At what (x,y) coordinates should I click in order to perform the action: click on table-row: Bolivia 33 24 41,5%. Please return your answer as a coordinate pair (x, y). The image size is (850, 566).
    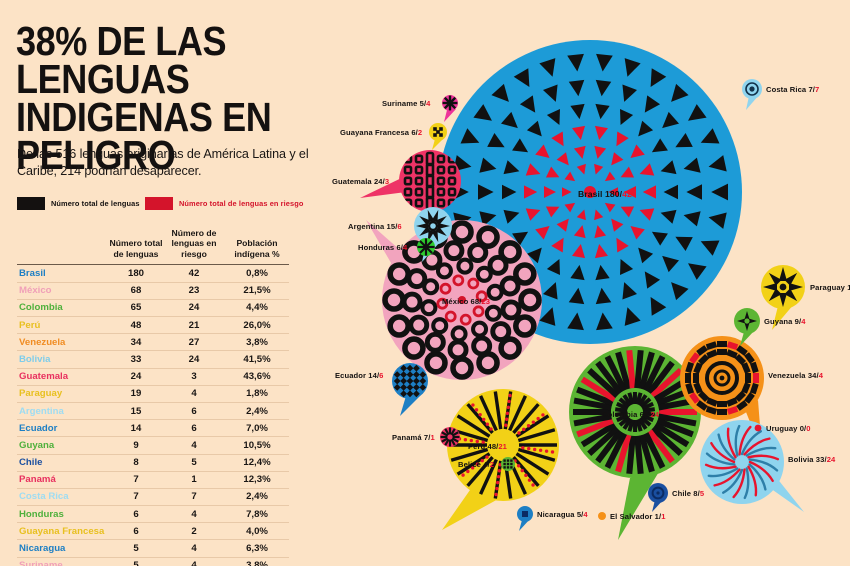
    Looking at the image, I should click on (153, 359).